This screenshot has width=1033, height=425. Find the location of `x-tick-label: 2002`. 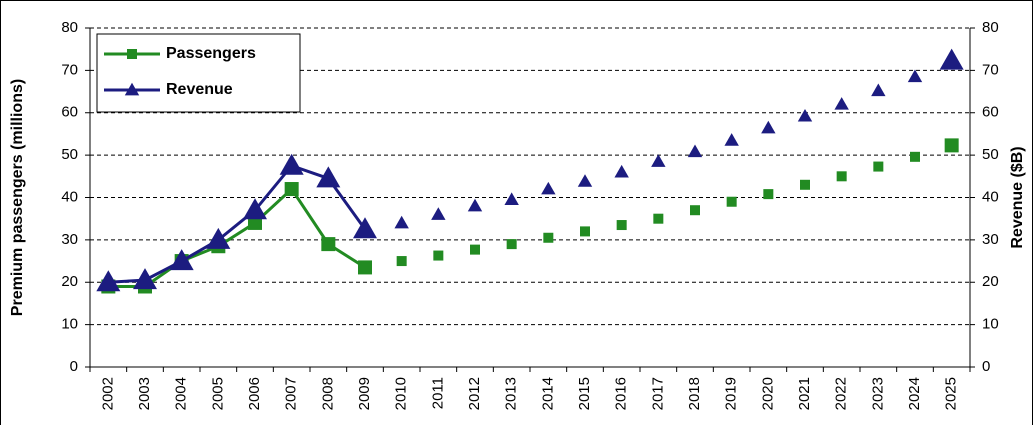

x-tick-label: 2002 is located at coordinates (107, 393).